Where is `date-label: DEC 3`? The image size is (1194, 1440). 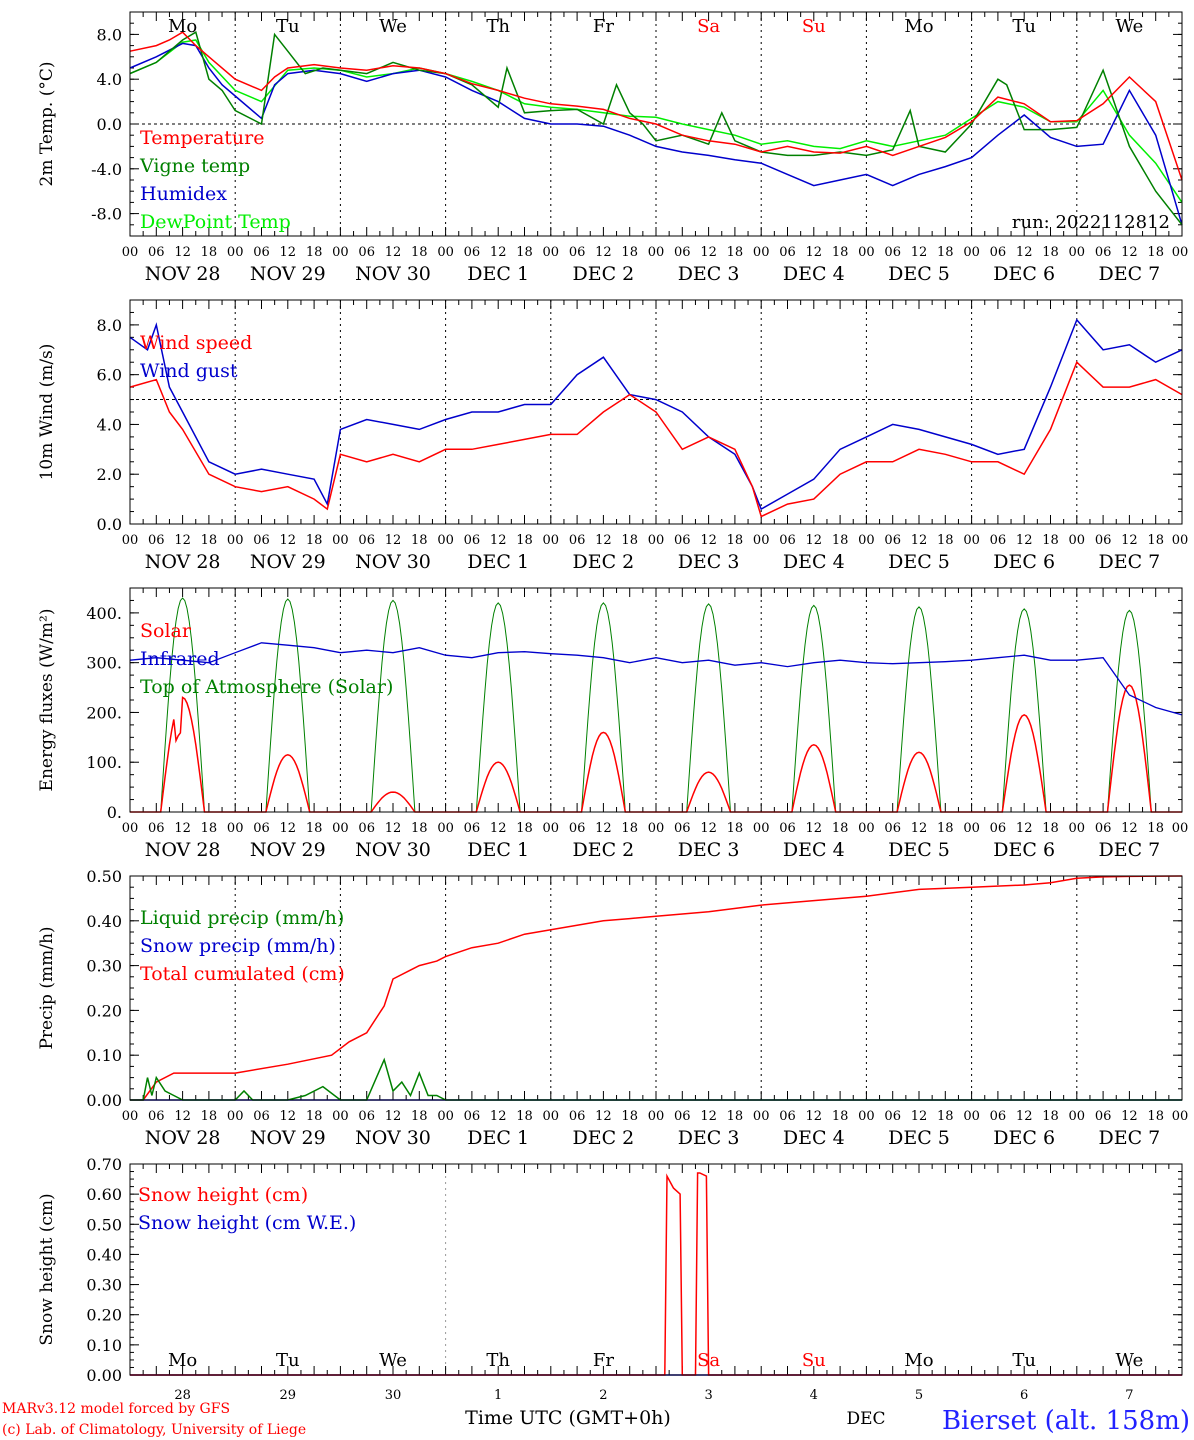 date-label: DEC 3 is located at coordinates (709, 1138).